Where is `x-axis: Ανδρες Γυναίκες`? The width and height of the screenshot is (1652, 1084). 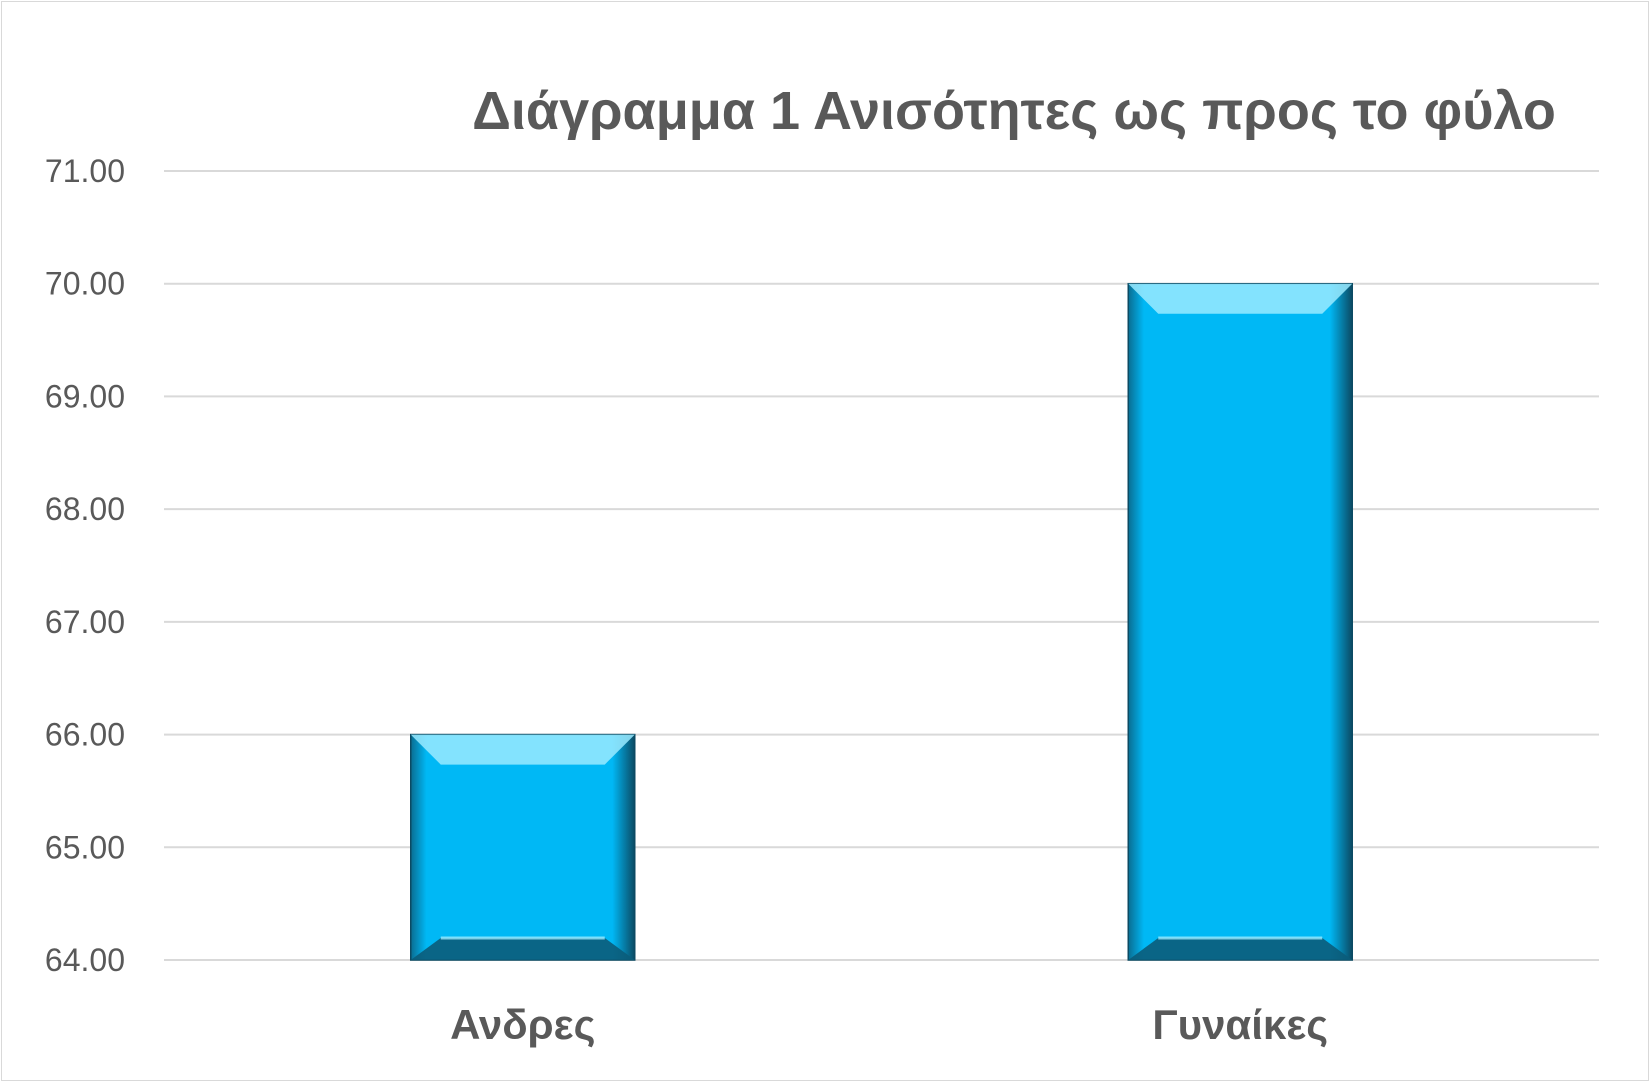
x-axis: Ανδρες Γυναίκες is located at coordinates (889, 1024).